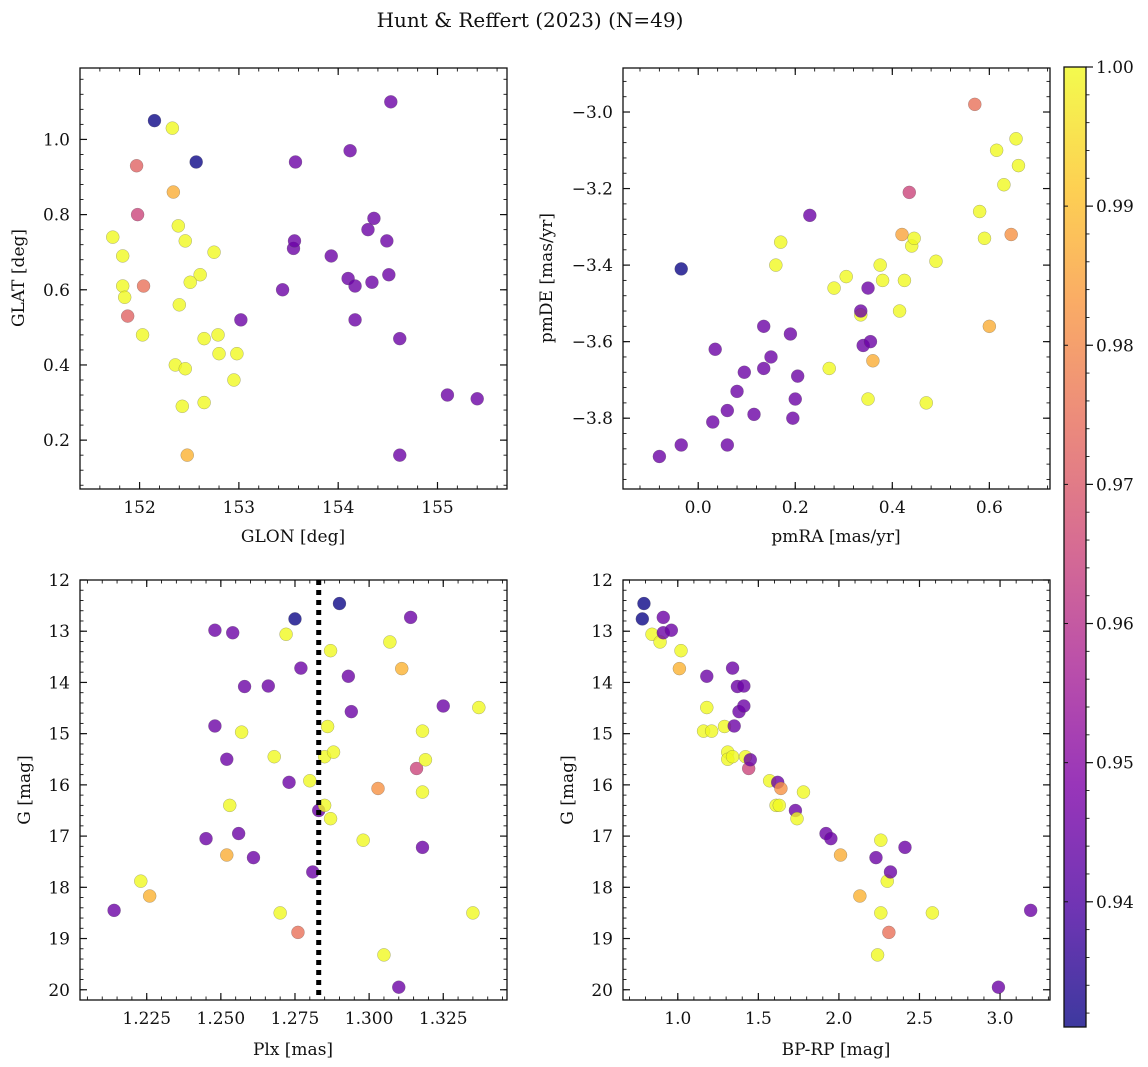 Image resolution: width=1148 pixels, height=1067 pixels. What do you see at coordinates (592, 343) in the screenshot?
I see `y-tick-label: −3.6` at bounding box center [592, 343].